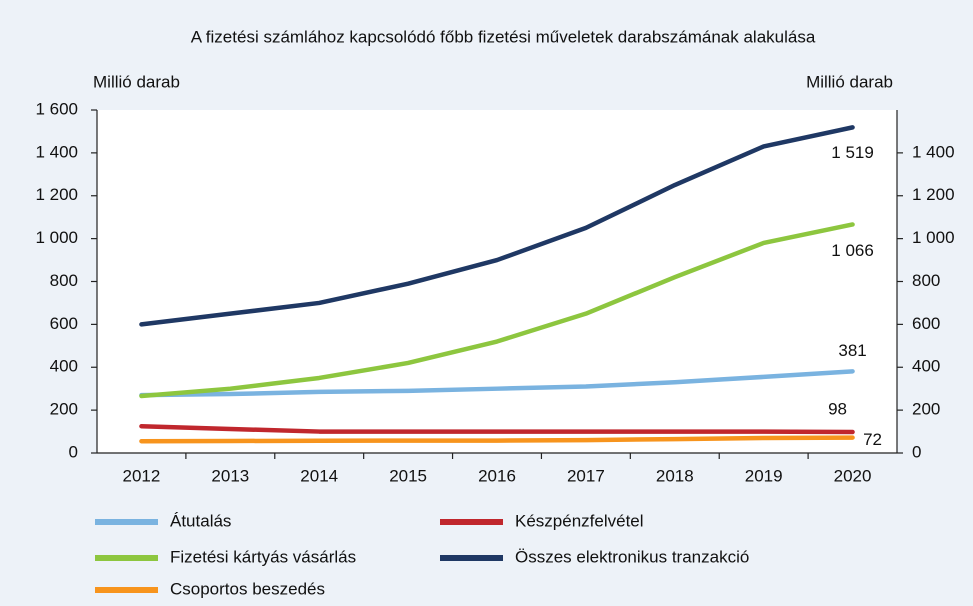 This screenshot has height=606, width=973. What do you see at coordinates (849, 81) in the screenshot?
I see `y2-axis-label: Millió darab` at bounding box center [849, 81].